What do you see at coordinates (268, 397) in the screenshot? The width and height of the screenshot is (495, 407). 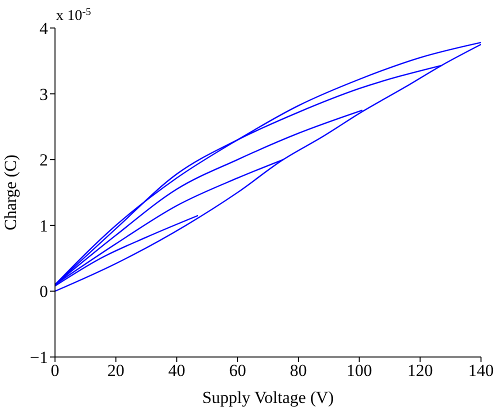 I see `x-axis-title: Supply Voltage (V)` at bounding box center [268, 397].